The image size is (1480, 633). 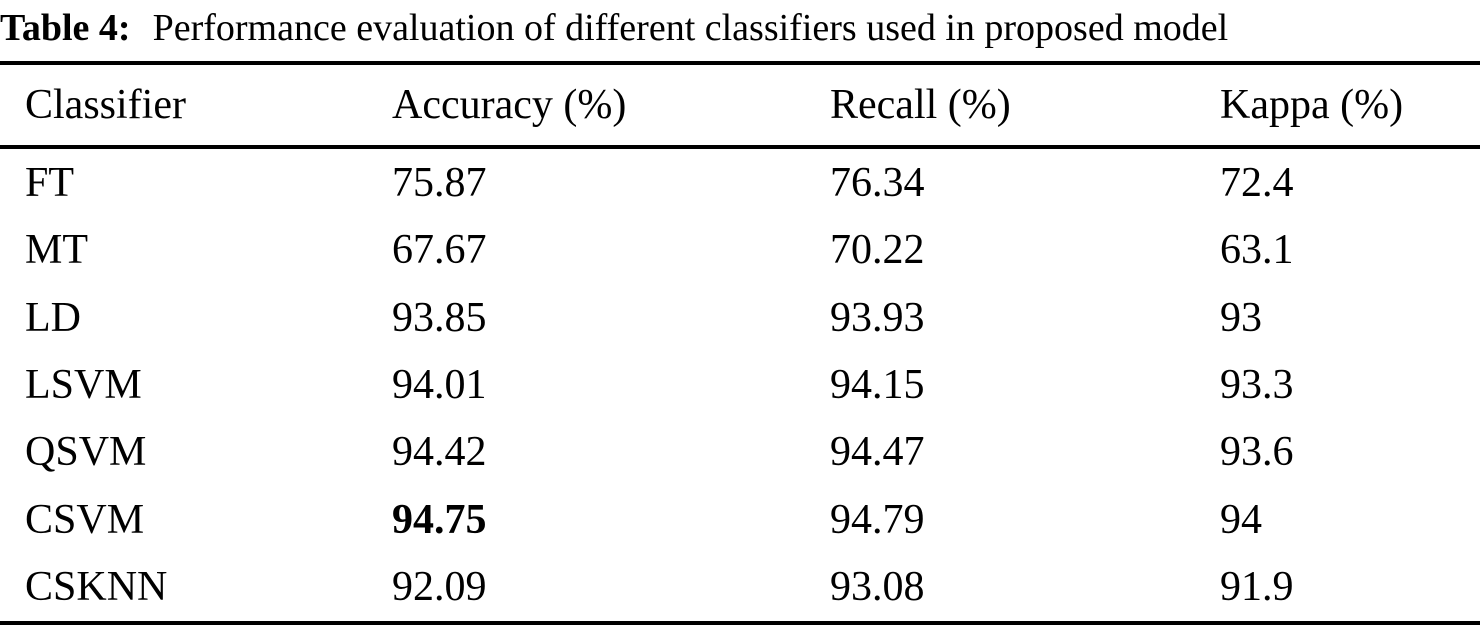 What do you see at coordinates (53, 317) in the screenshot?
I see `cell-classifier: LD` at bounding box center [53, 317].